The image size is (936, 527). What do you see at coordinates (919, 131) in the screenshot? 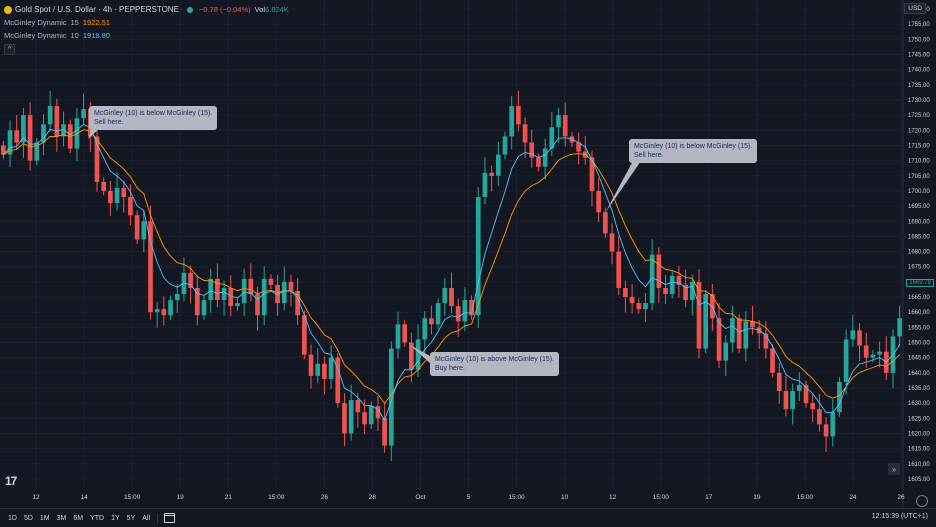
I see `y-tick-label: 1720.00` at bounding box center [919, 131].